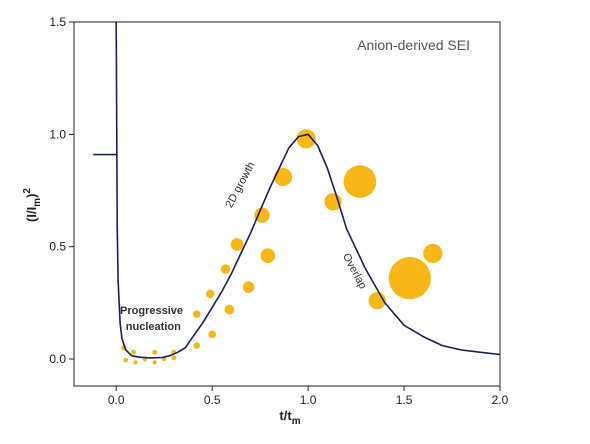 This screenshot has width=590, height=444. Describe the element at coordinates (57, 247) in the screenshot. I see `y-tick-label-1: 0.5` at that location.